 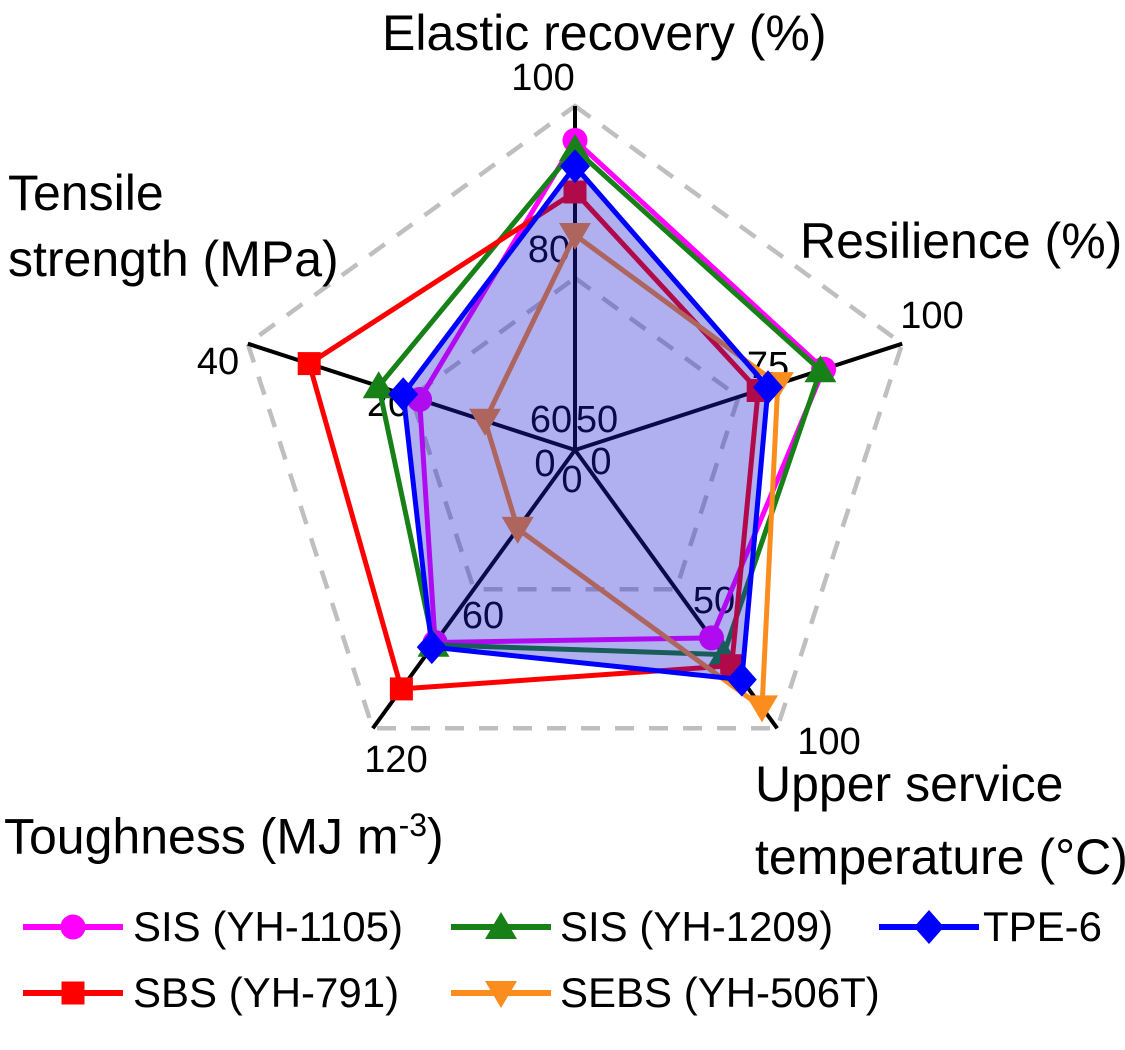 I want to click on axis-title-tensile-line1: Tensile, so click(x=86, y=193).